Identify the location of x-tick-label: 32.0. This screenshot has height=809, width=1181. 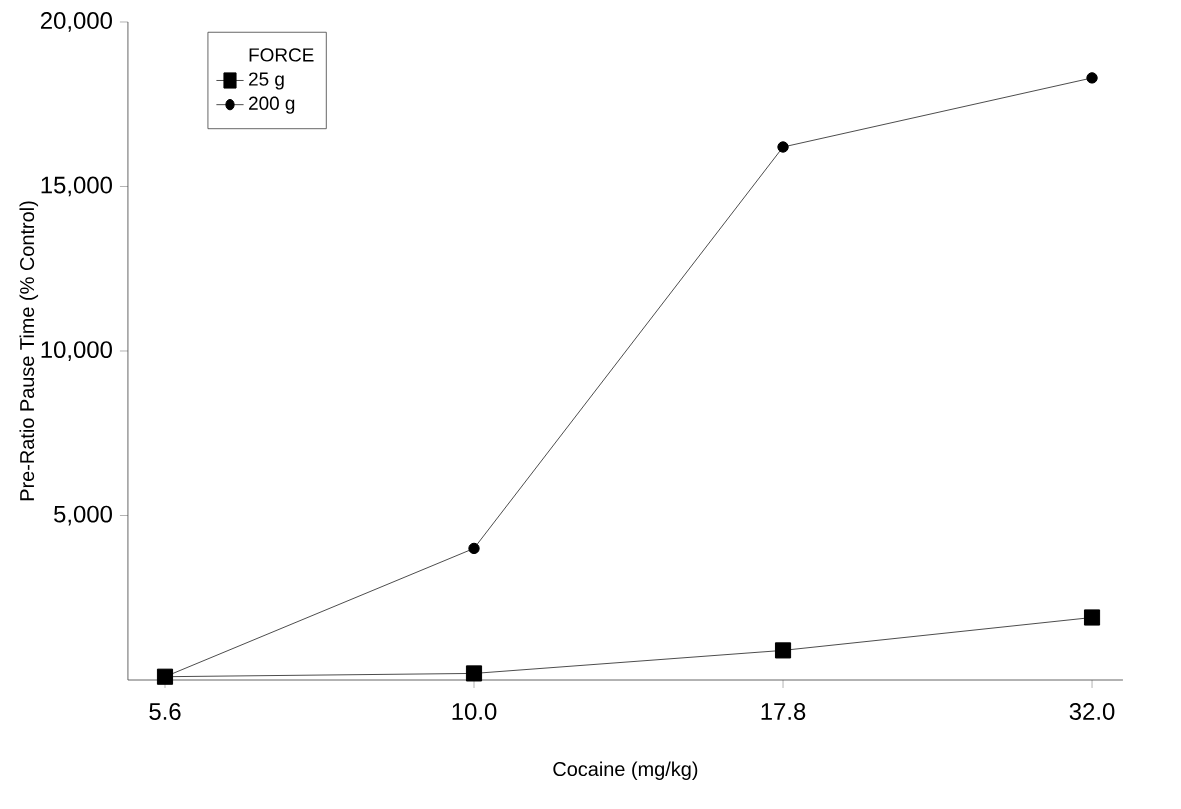
(1092, 711).